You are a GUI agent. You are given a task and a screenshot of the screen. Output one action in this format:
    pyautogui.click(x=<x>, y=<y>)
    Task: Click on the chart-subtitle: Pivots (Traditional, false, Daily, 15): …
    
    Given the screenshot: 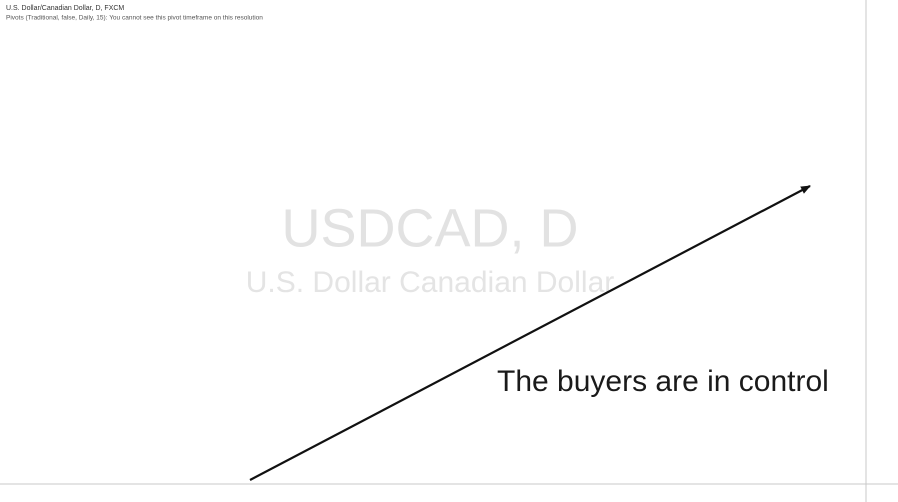 What is the action you would take?
    pyautogui.click(x=134, y=18)
    